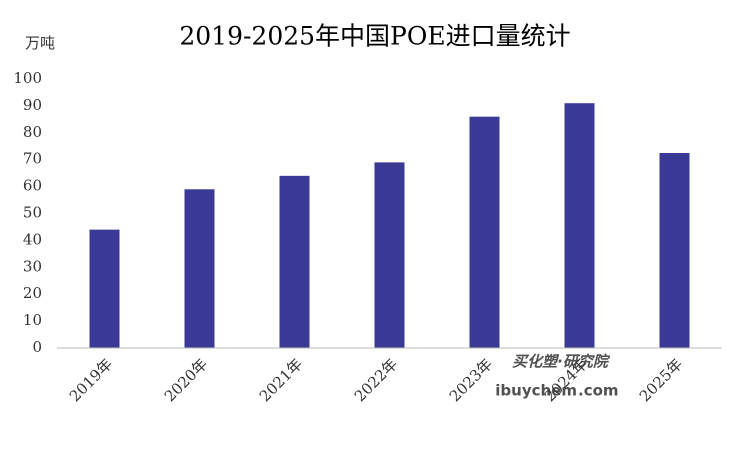 This screenshot has width=750, height=450. Describe the element at coordinates (32, 320) in the screenshot. I see `y-tick-label: 10` at that location.